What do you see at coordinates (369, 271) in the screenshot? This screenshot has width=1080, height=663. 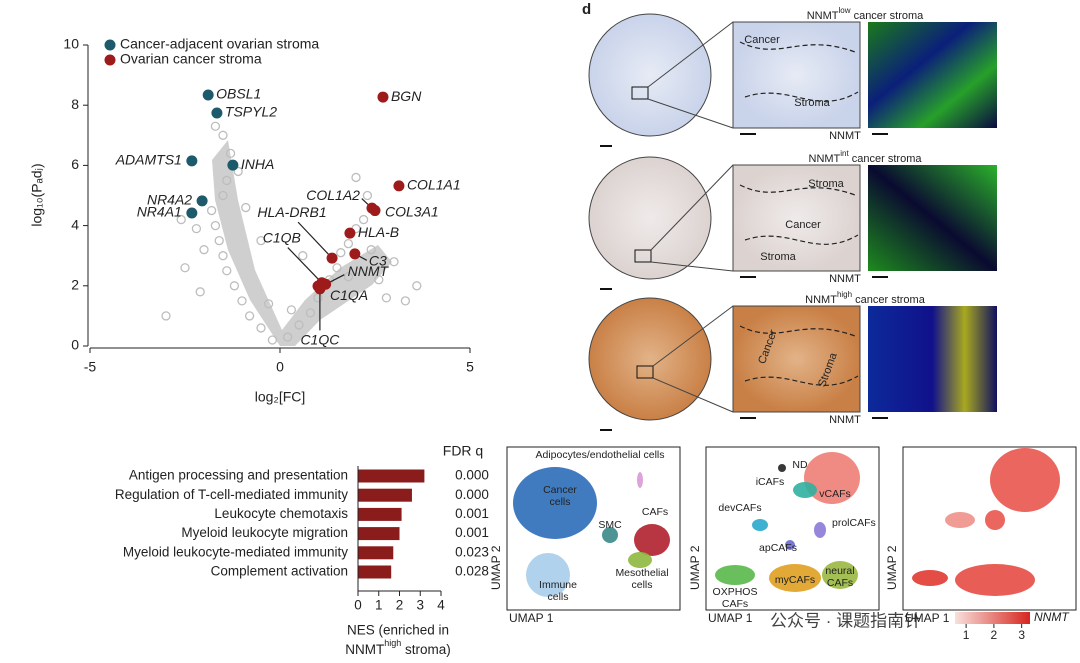 I see `gene-label: NNMT` at bounding box center [369, 271].